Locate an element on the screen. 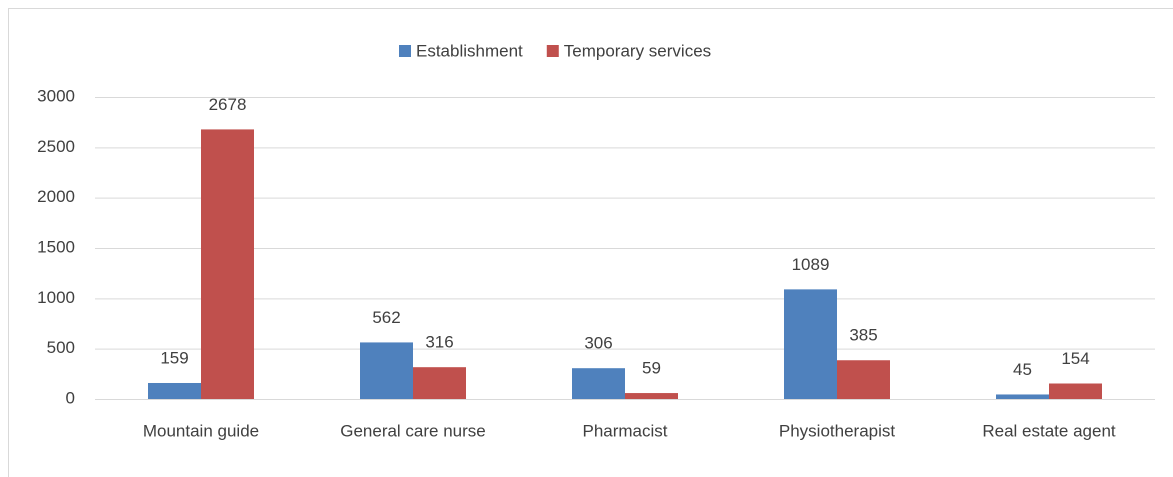 The width and height of the screenshot is (1173, 477). data-label: 2678 is located at coordinates (228, 104).